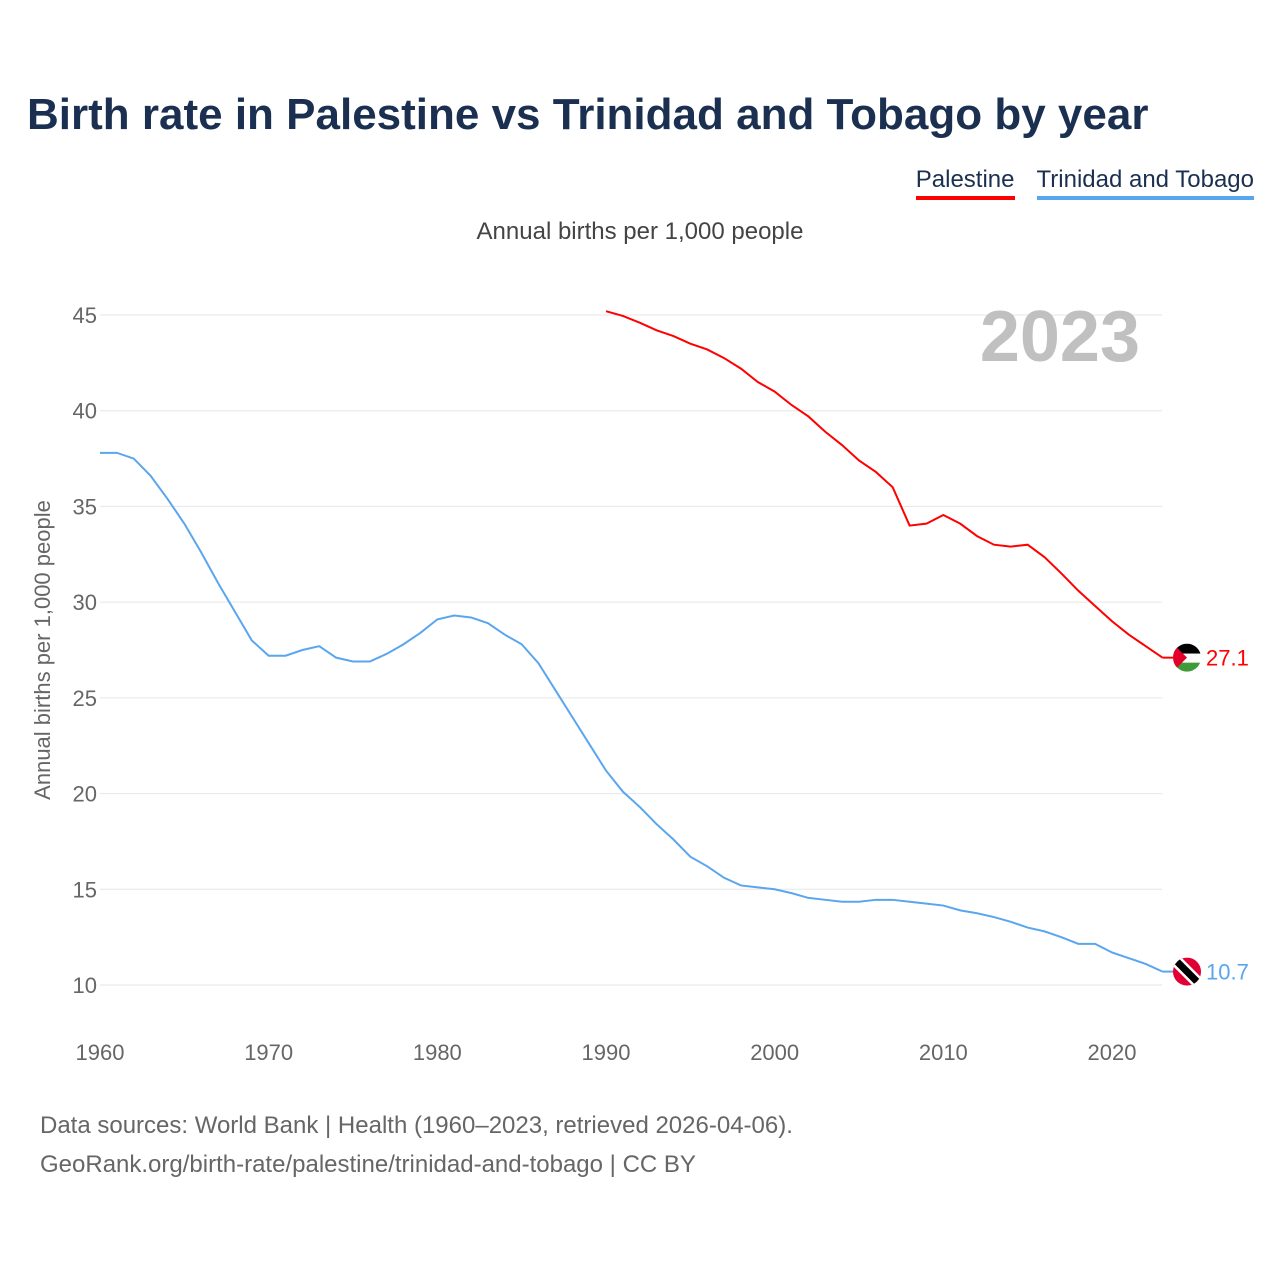  Describe the element at coordinates (85, 698) in the screenshot. I see `y-tick-label: 25` at that location.